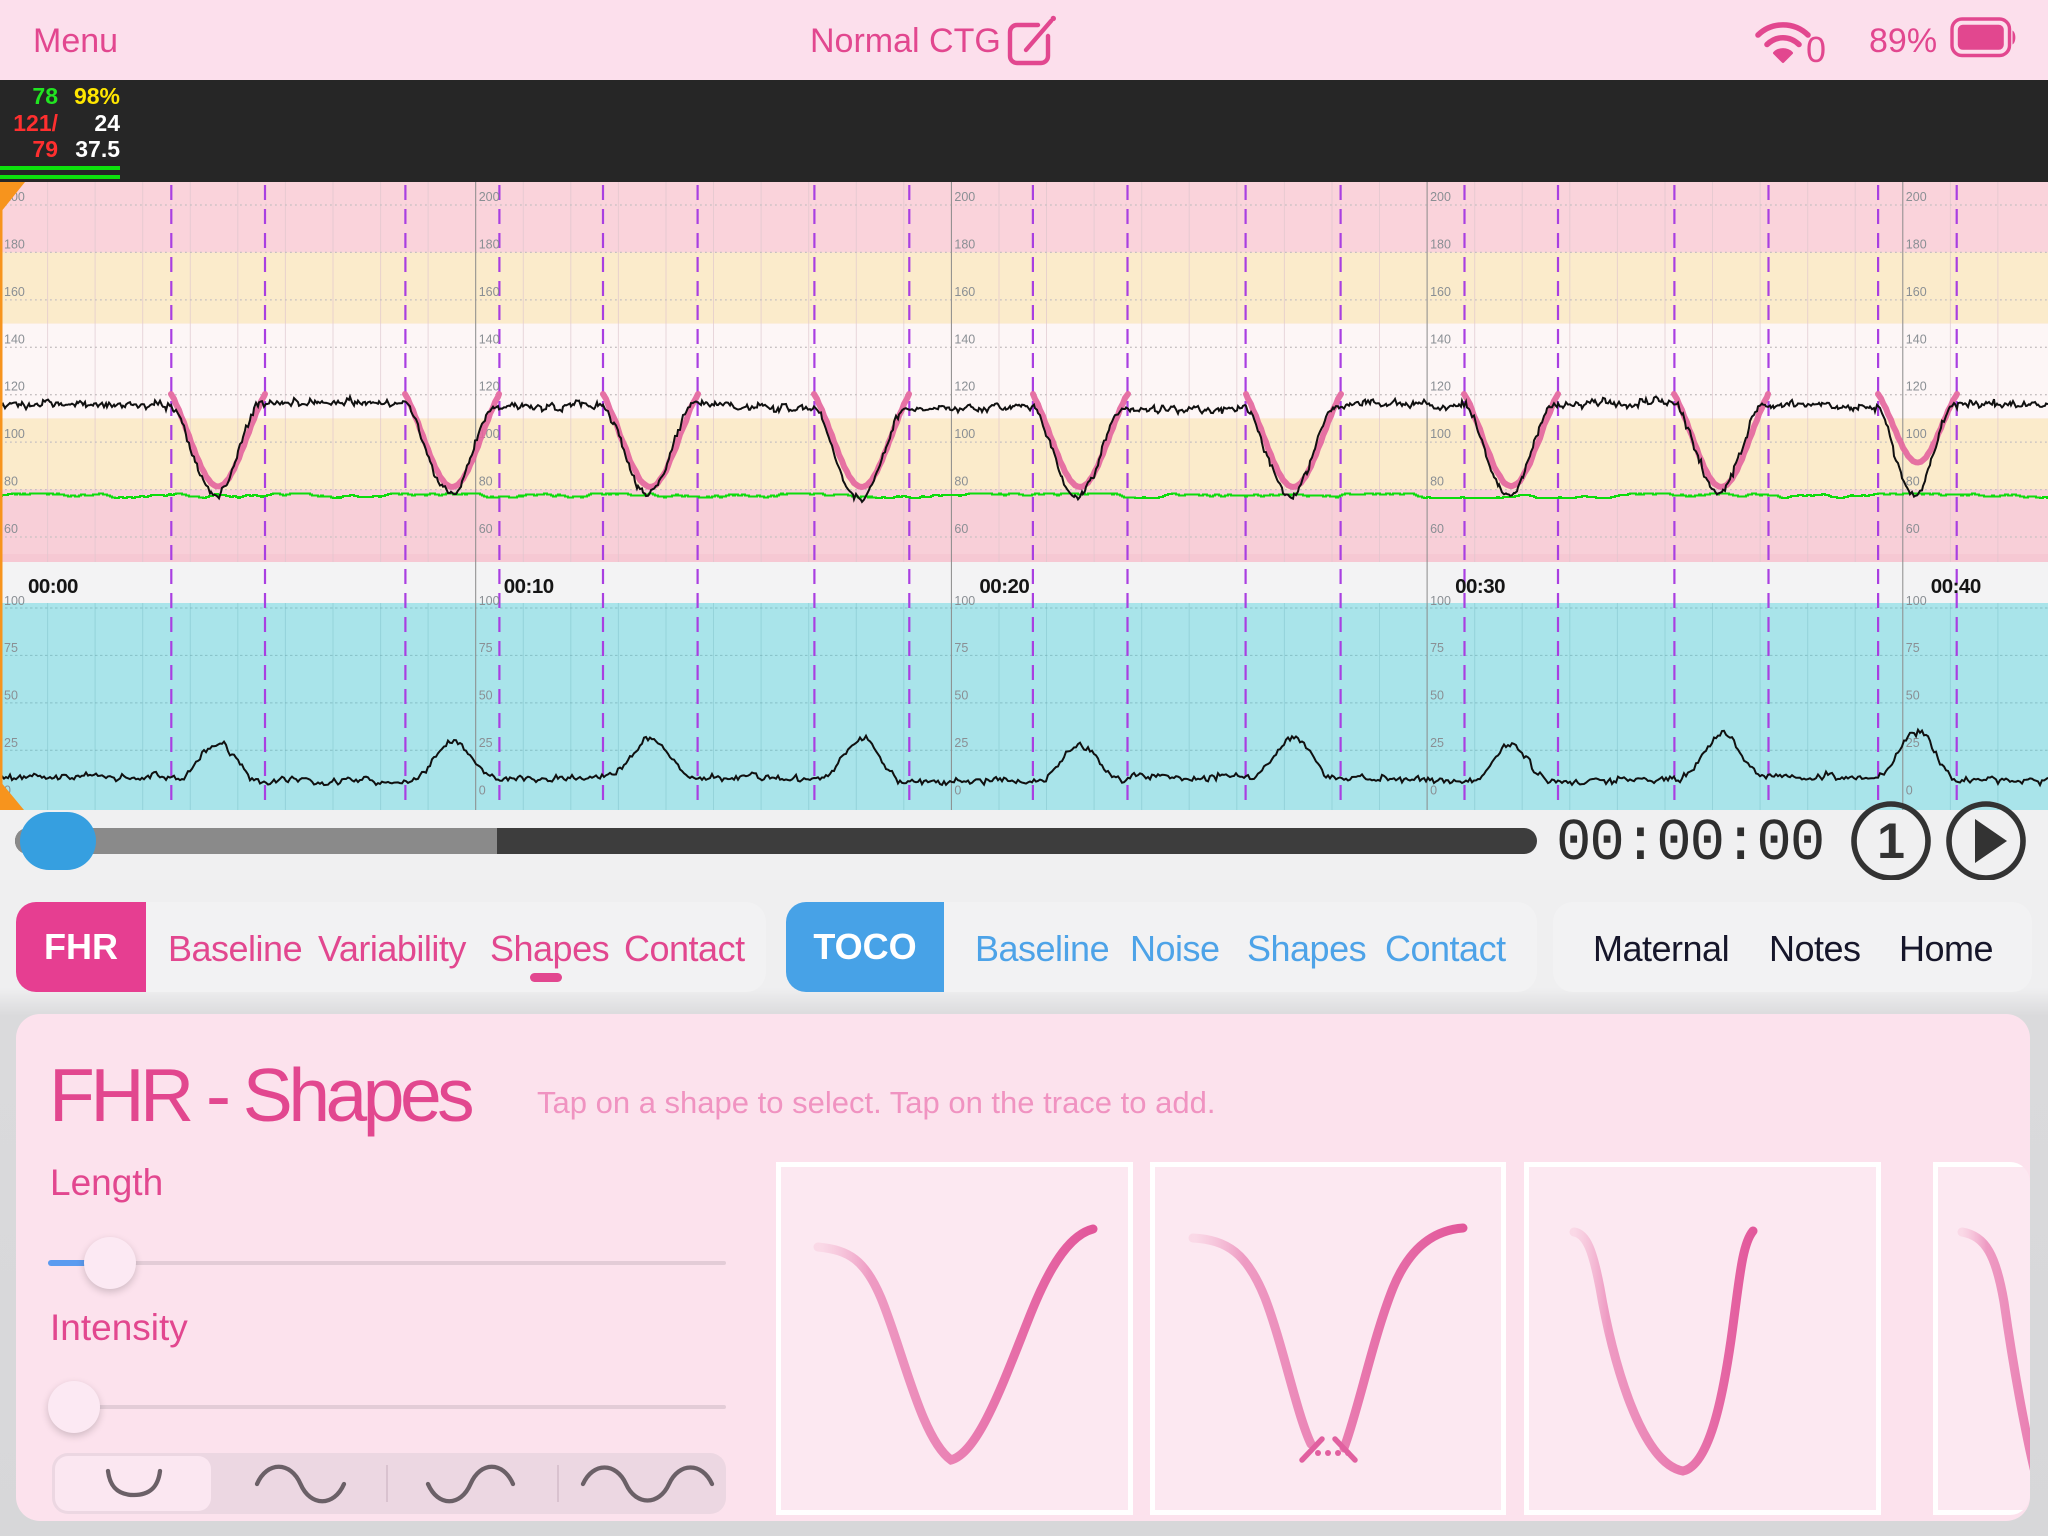  I want to click on svg-text: 00:40, so click(1956, 586).